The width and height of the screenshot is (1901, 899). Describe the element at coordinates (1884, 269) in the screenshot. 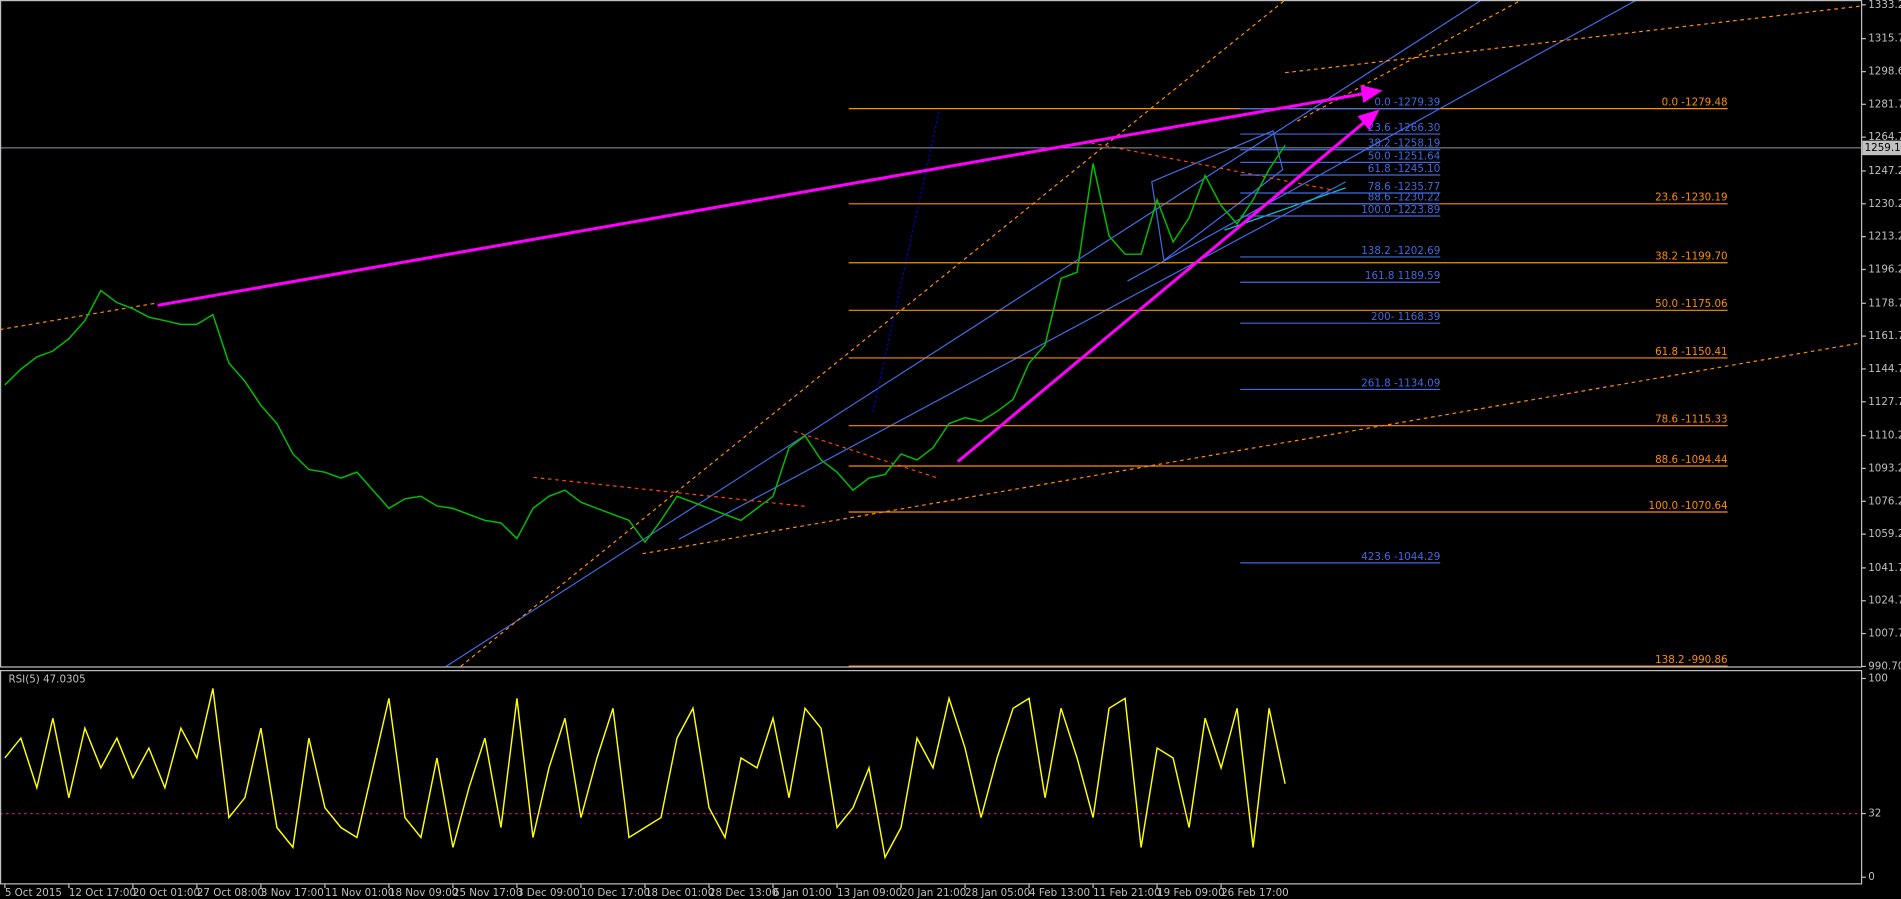

I see `y-tick-label: 1196.20` at that location.